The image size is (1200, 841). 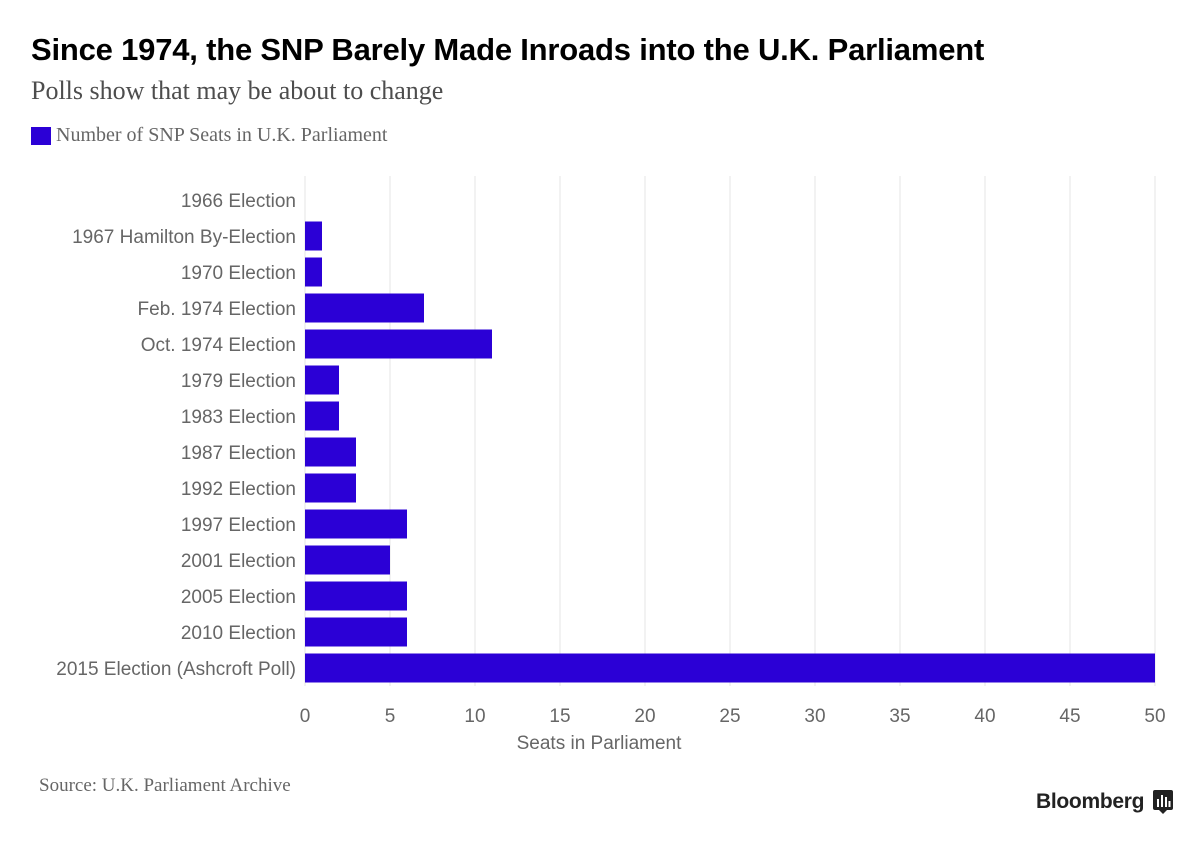 What do you see at coordinates (238, 633) in the screenshot?
I see `category-label: 2010 Election` at bounding box center [238, 633].